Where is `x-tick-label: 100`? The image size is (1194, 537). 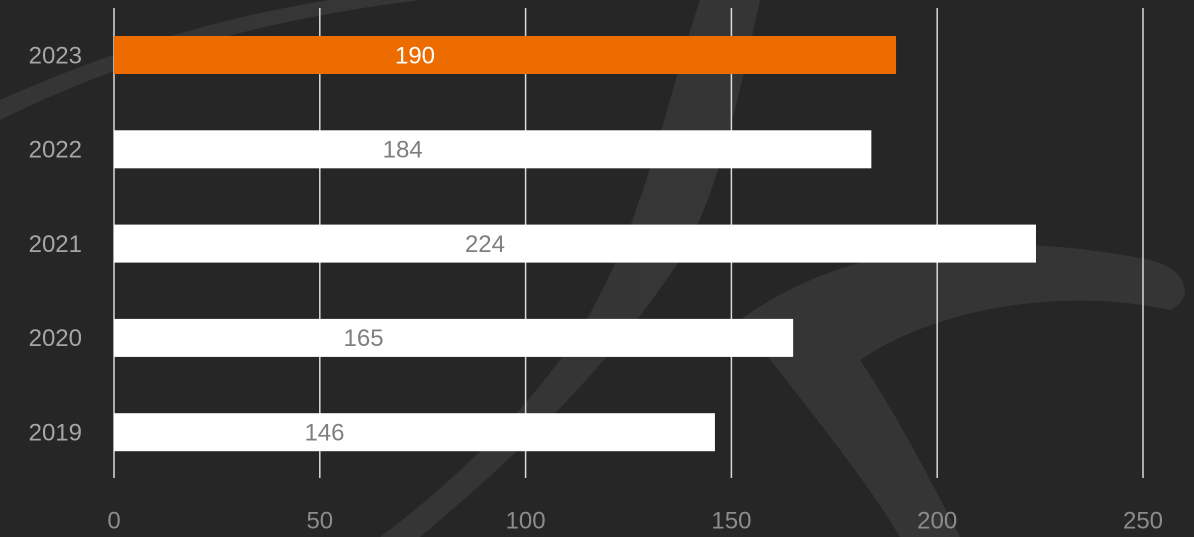 x-tick-label: 100 is located at coordinates (526, 520).